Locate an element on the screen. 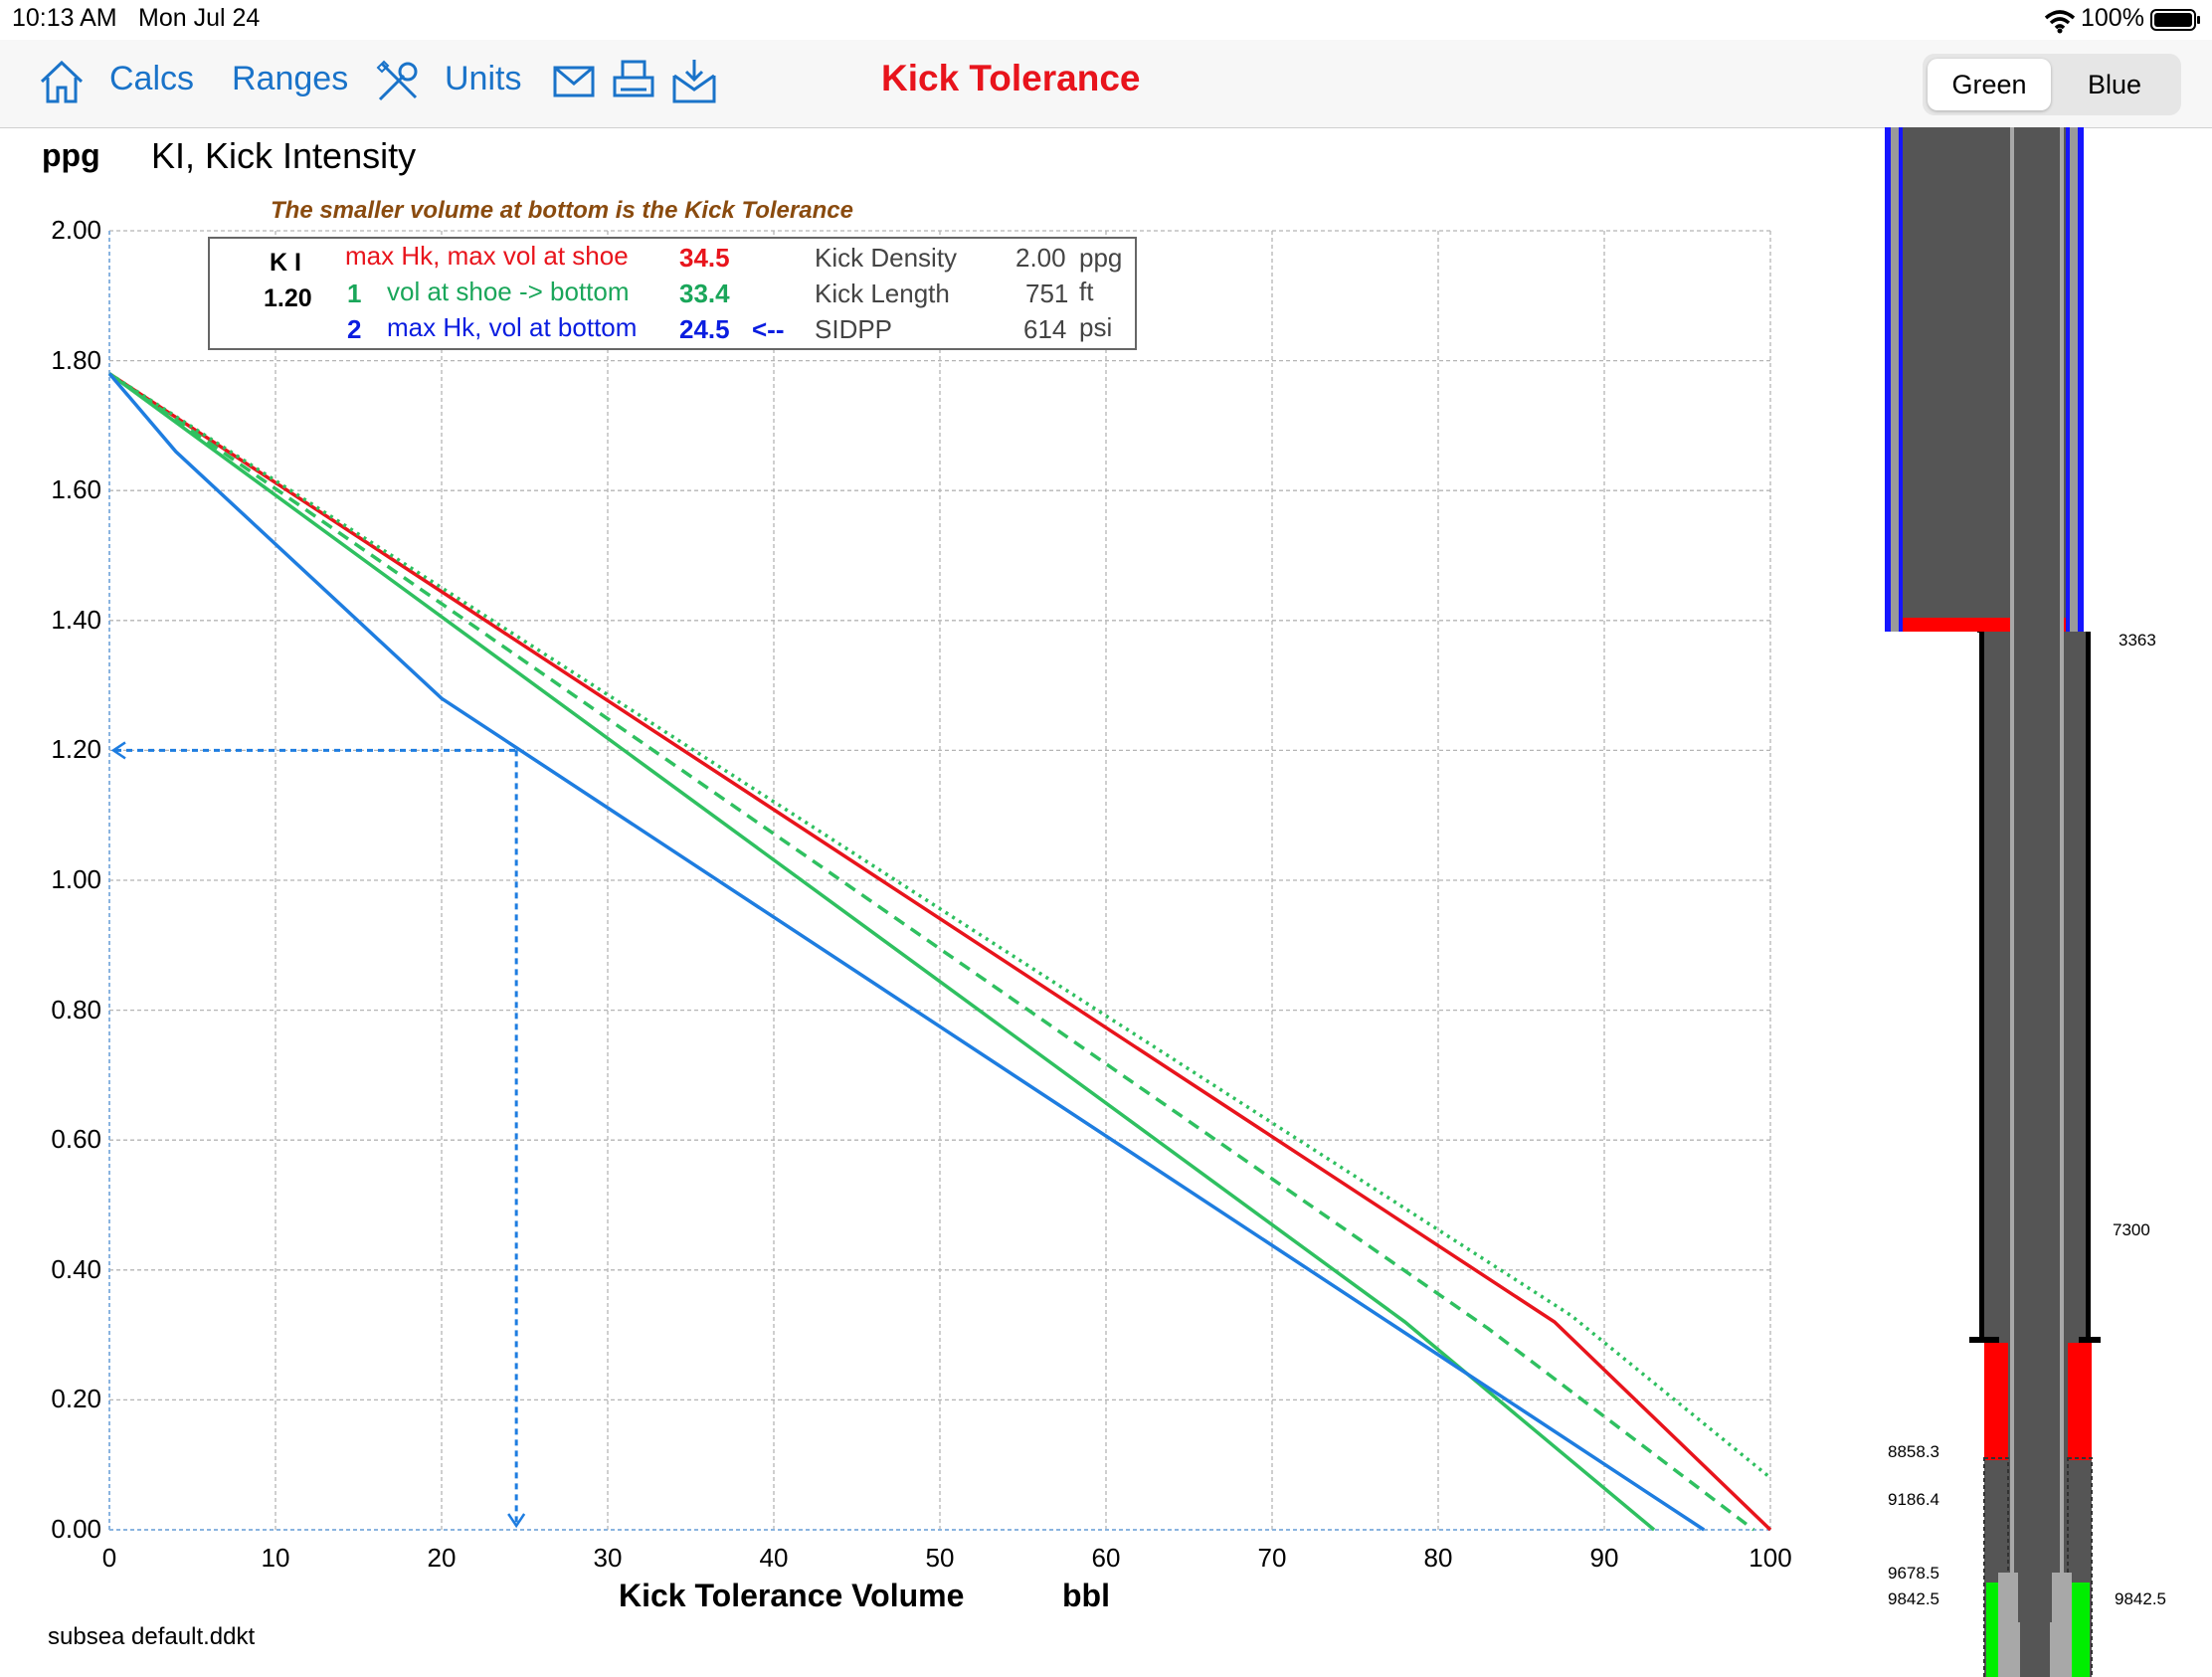 The image size is (2212, 1677). y-unit-label: ppg is located at coordinates (71, 155).